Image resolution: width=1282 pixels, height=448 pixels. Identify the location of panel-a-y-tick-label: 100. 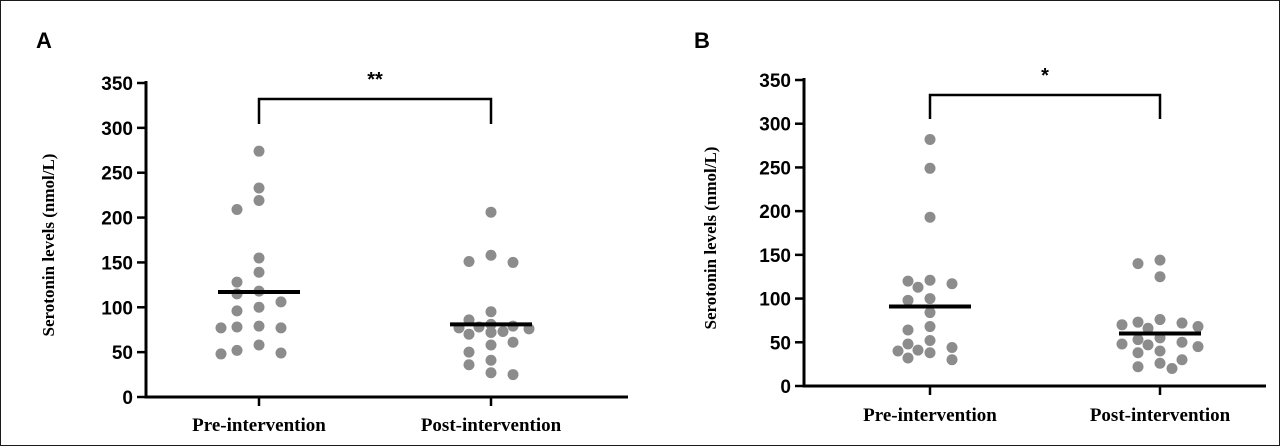
(117, 308).